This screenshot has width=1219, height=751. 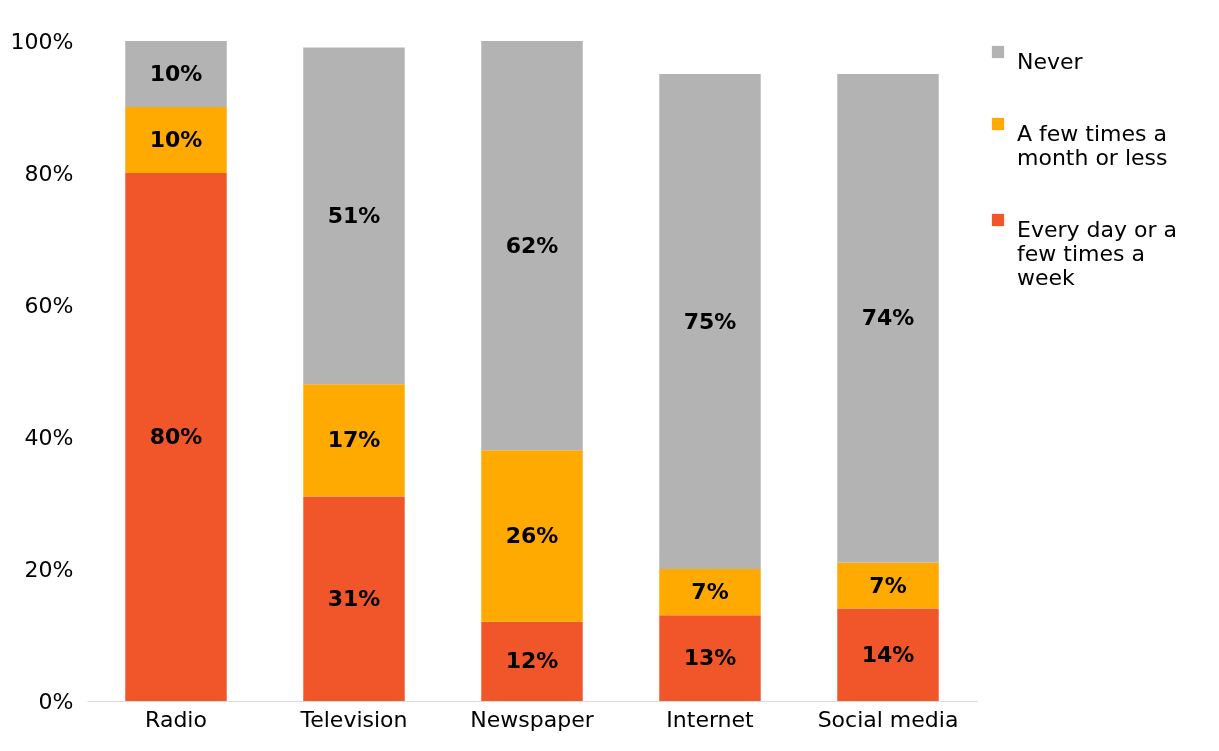 I want to click on text: 14%, so click(x=888, y=654).